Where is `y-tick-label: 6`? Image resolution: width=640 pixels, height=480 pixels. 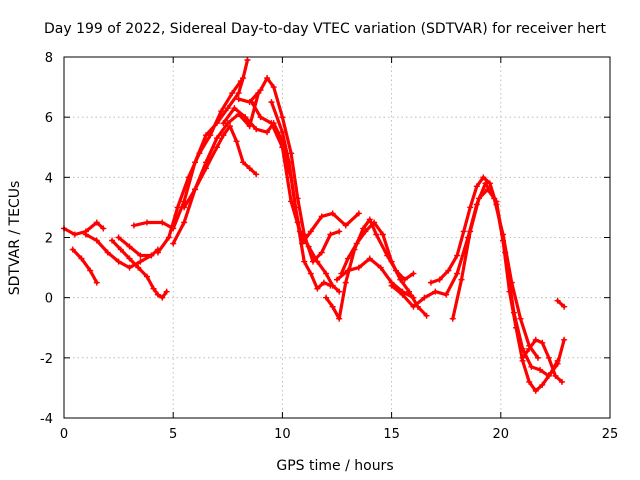
y-tick-label: 6 is located at coordinates (49, 118).